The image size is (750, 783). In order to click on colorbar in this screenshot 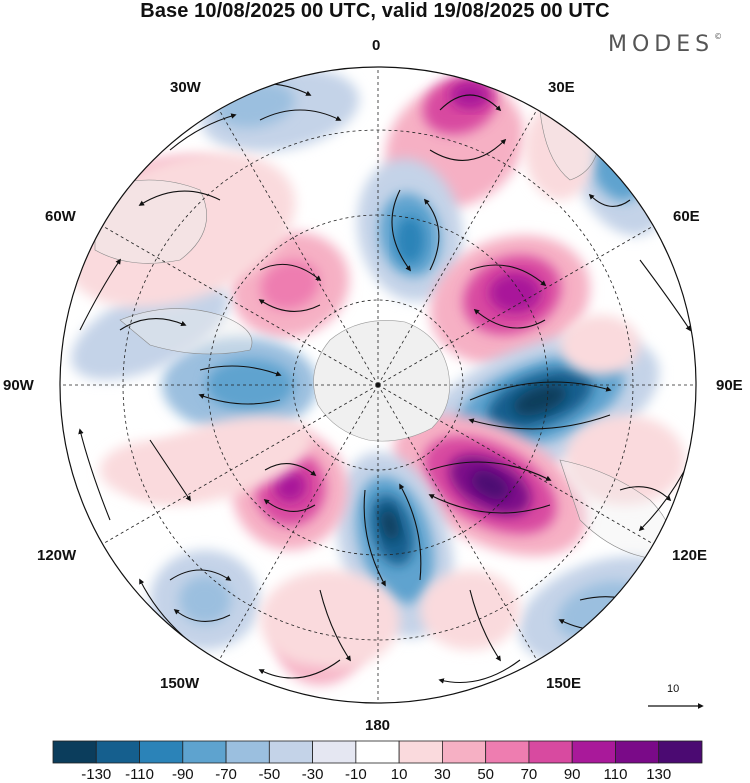, I will do `click(377, 752)`.